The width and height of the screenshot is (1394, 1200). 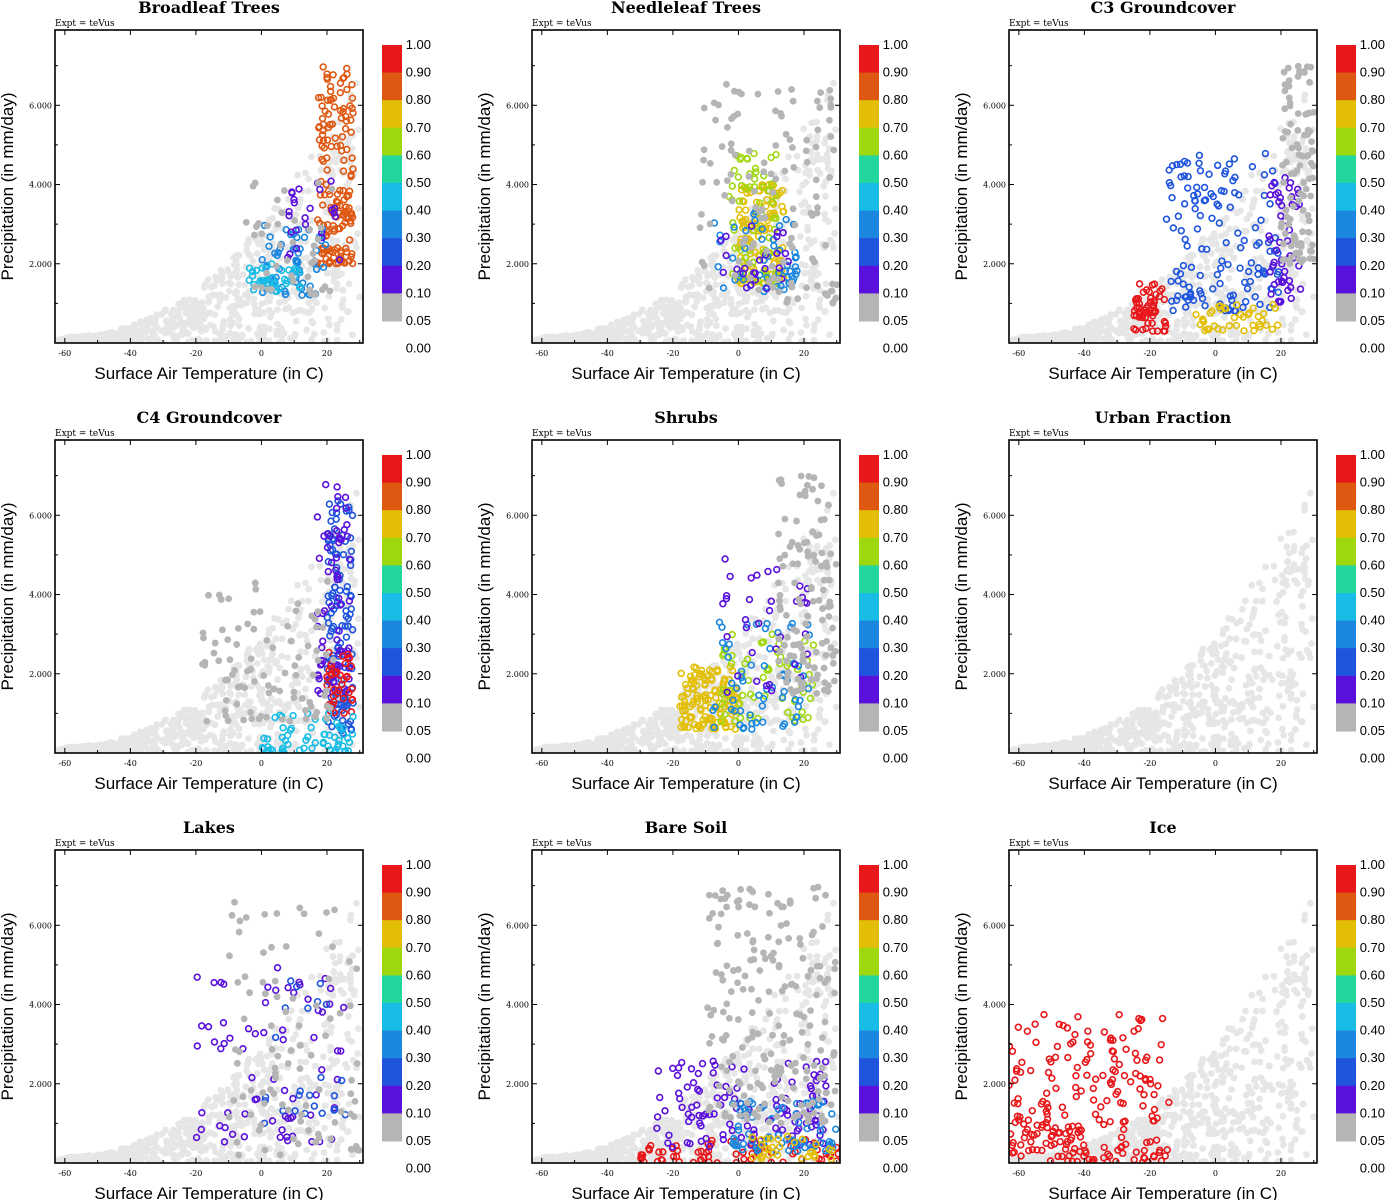 What do you see at coordinates (418, 592) in the screenshot?
I see `colorbar-label: 0.50` at bounding box center [418, 592].